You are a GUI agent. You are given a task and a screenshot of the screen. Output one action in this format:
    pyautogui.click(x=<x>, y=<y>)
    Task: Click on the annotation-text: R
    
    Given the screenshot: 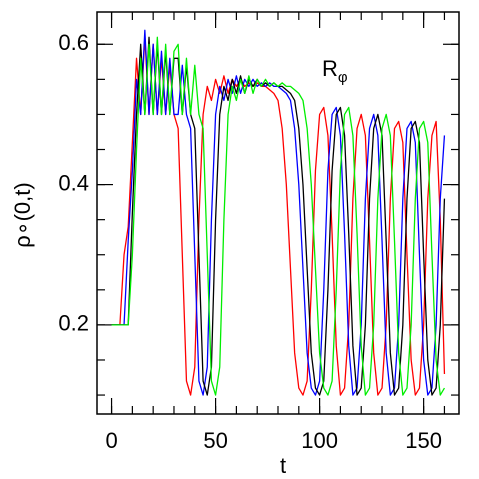 What is the action you would take?
    pyautogui.click(x=330, y=68)
    